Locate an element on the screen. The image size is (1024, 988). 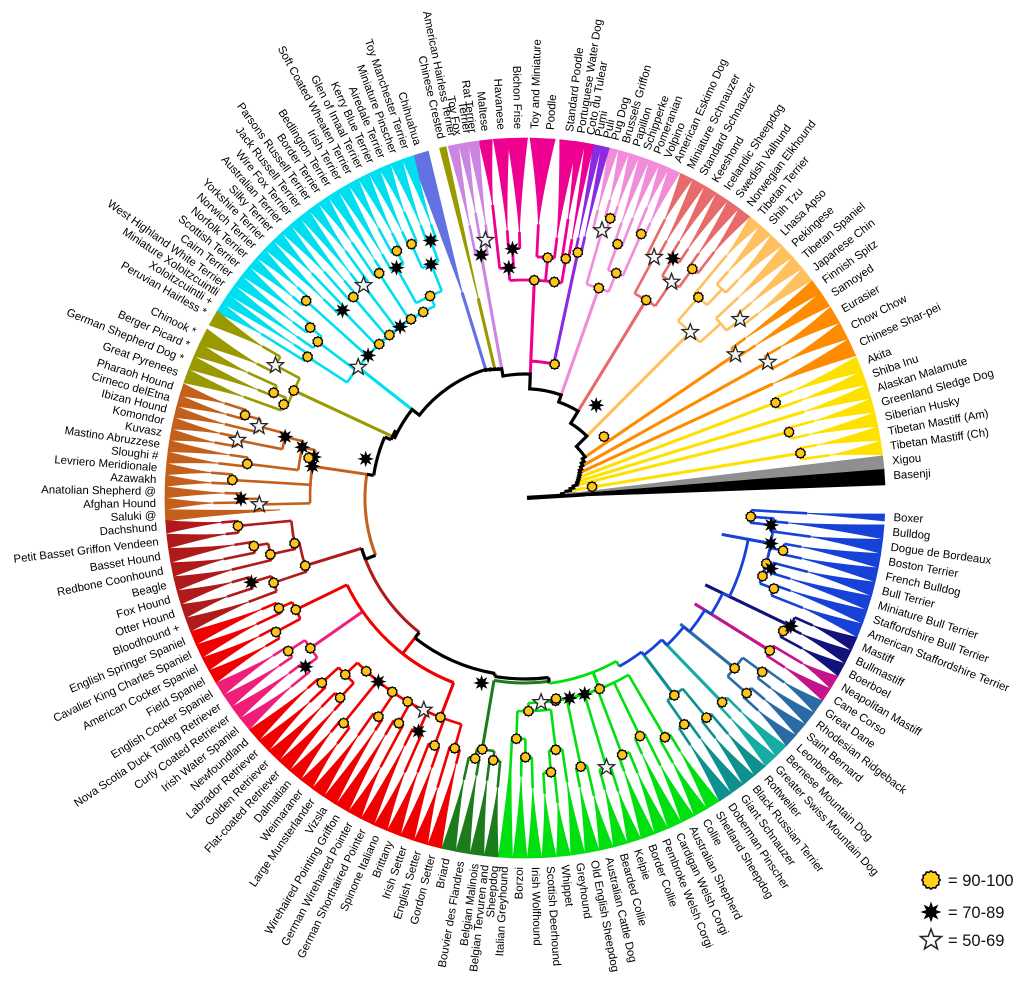
svg-text: Xigou is located at coordinates (907, 460).